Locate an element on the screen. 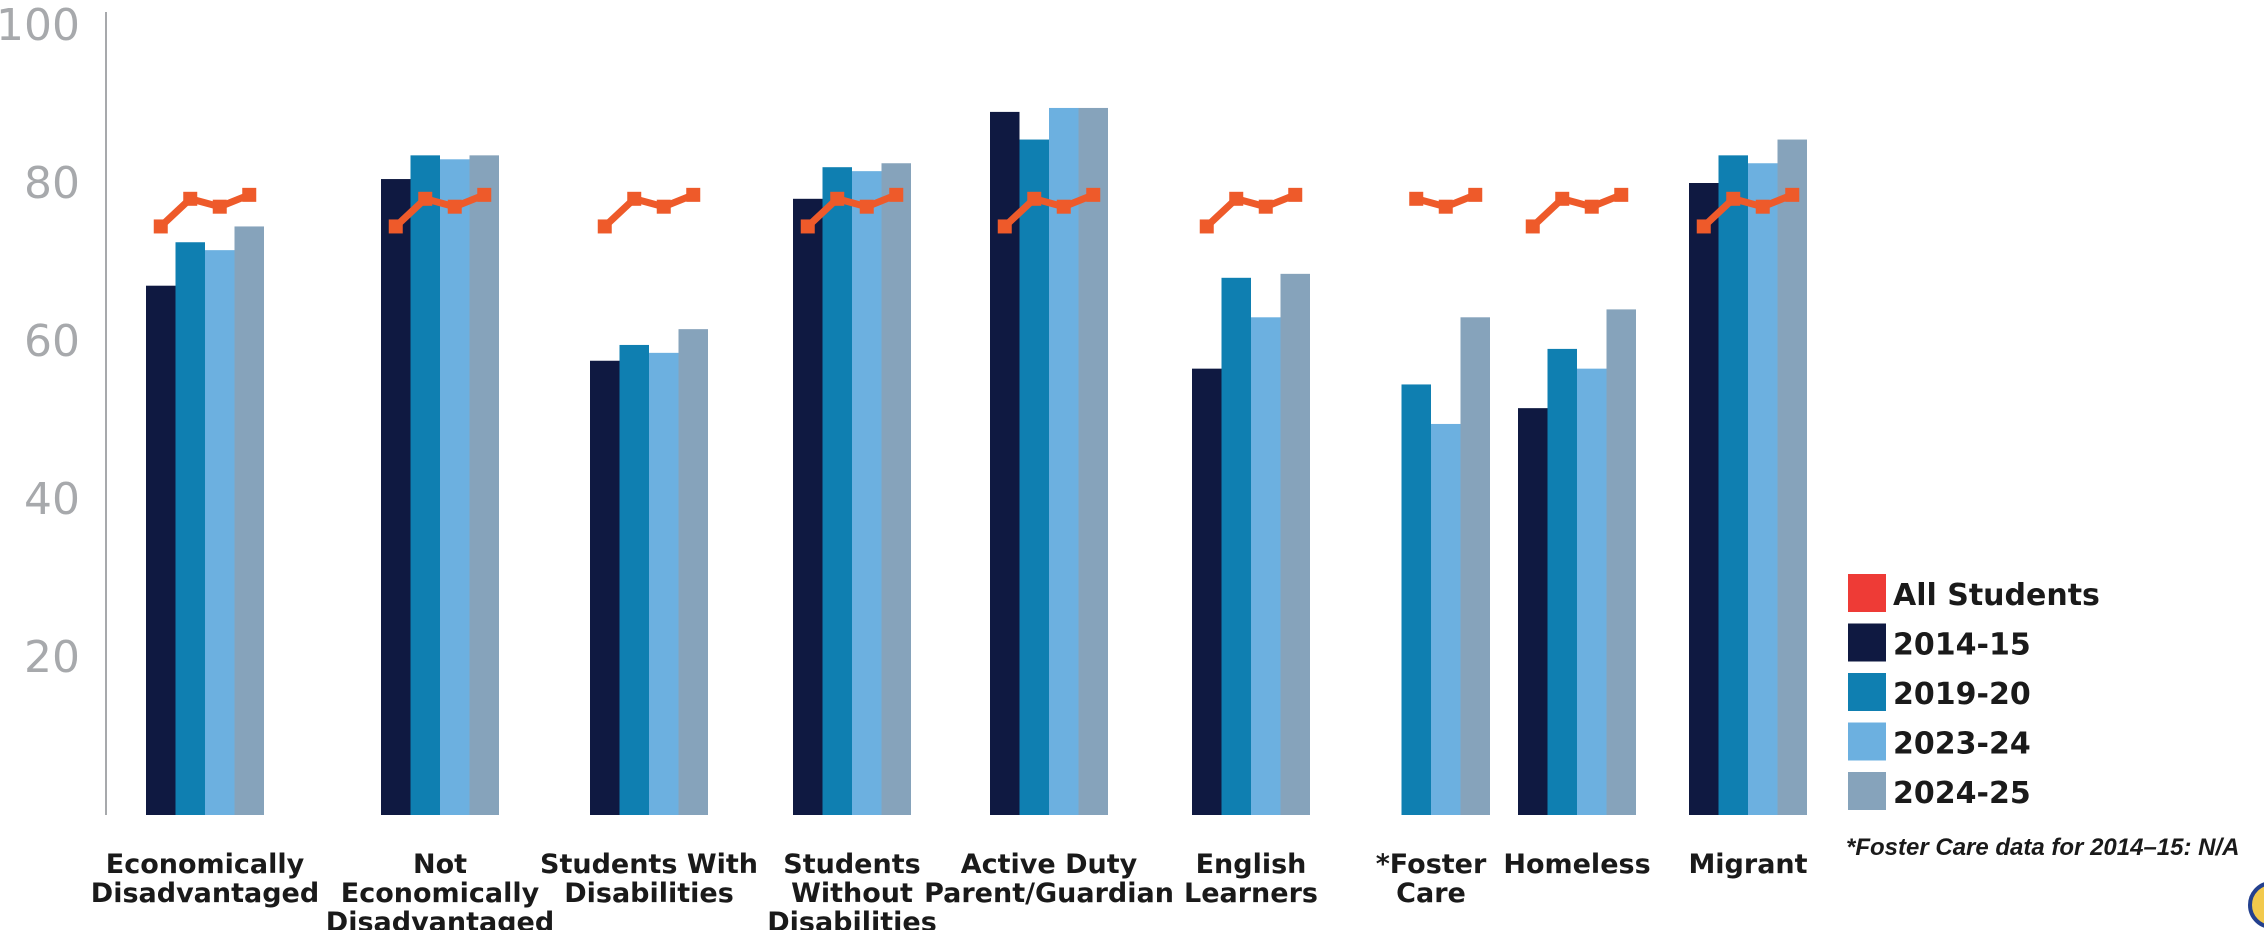 The height and width of the screenshot is (930, 2264). y-tick-label: 60 is located at coordinates (52, 341).